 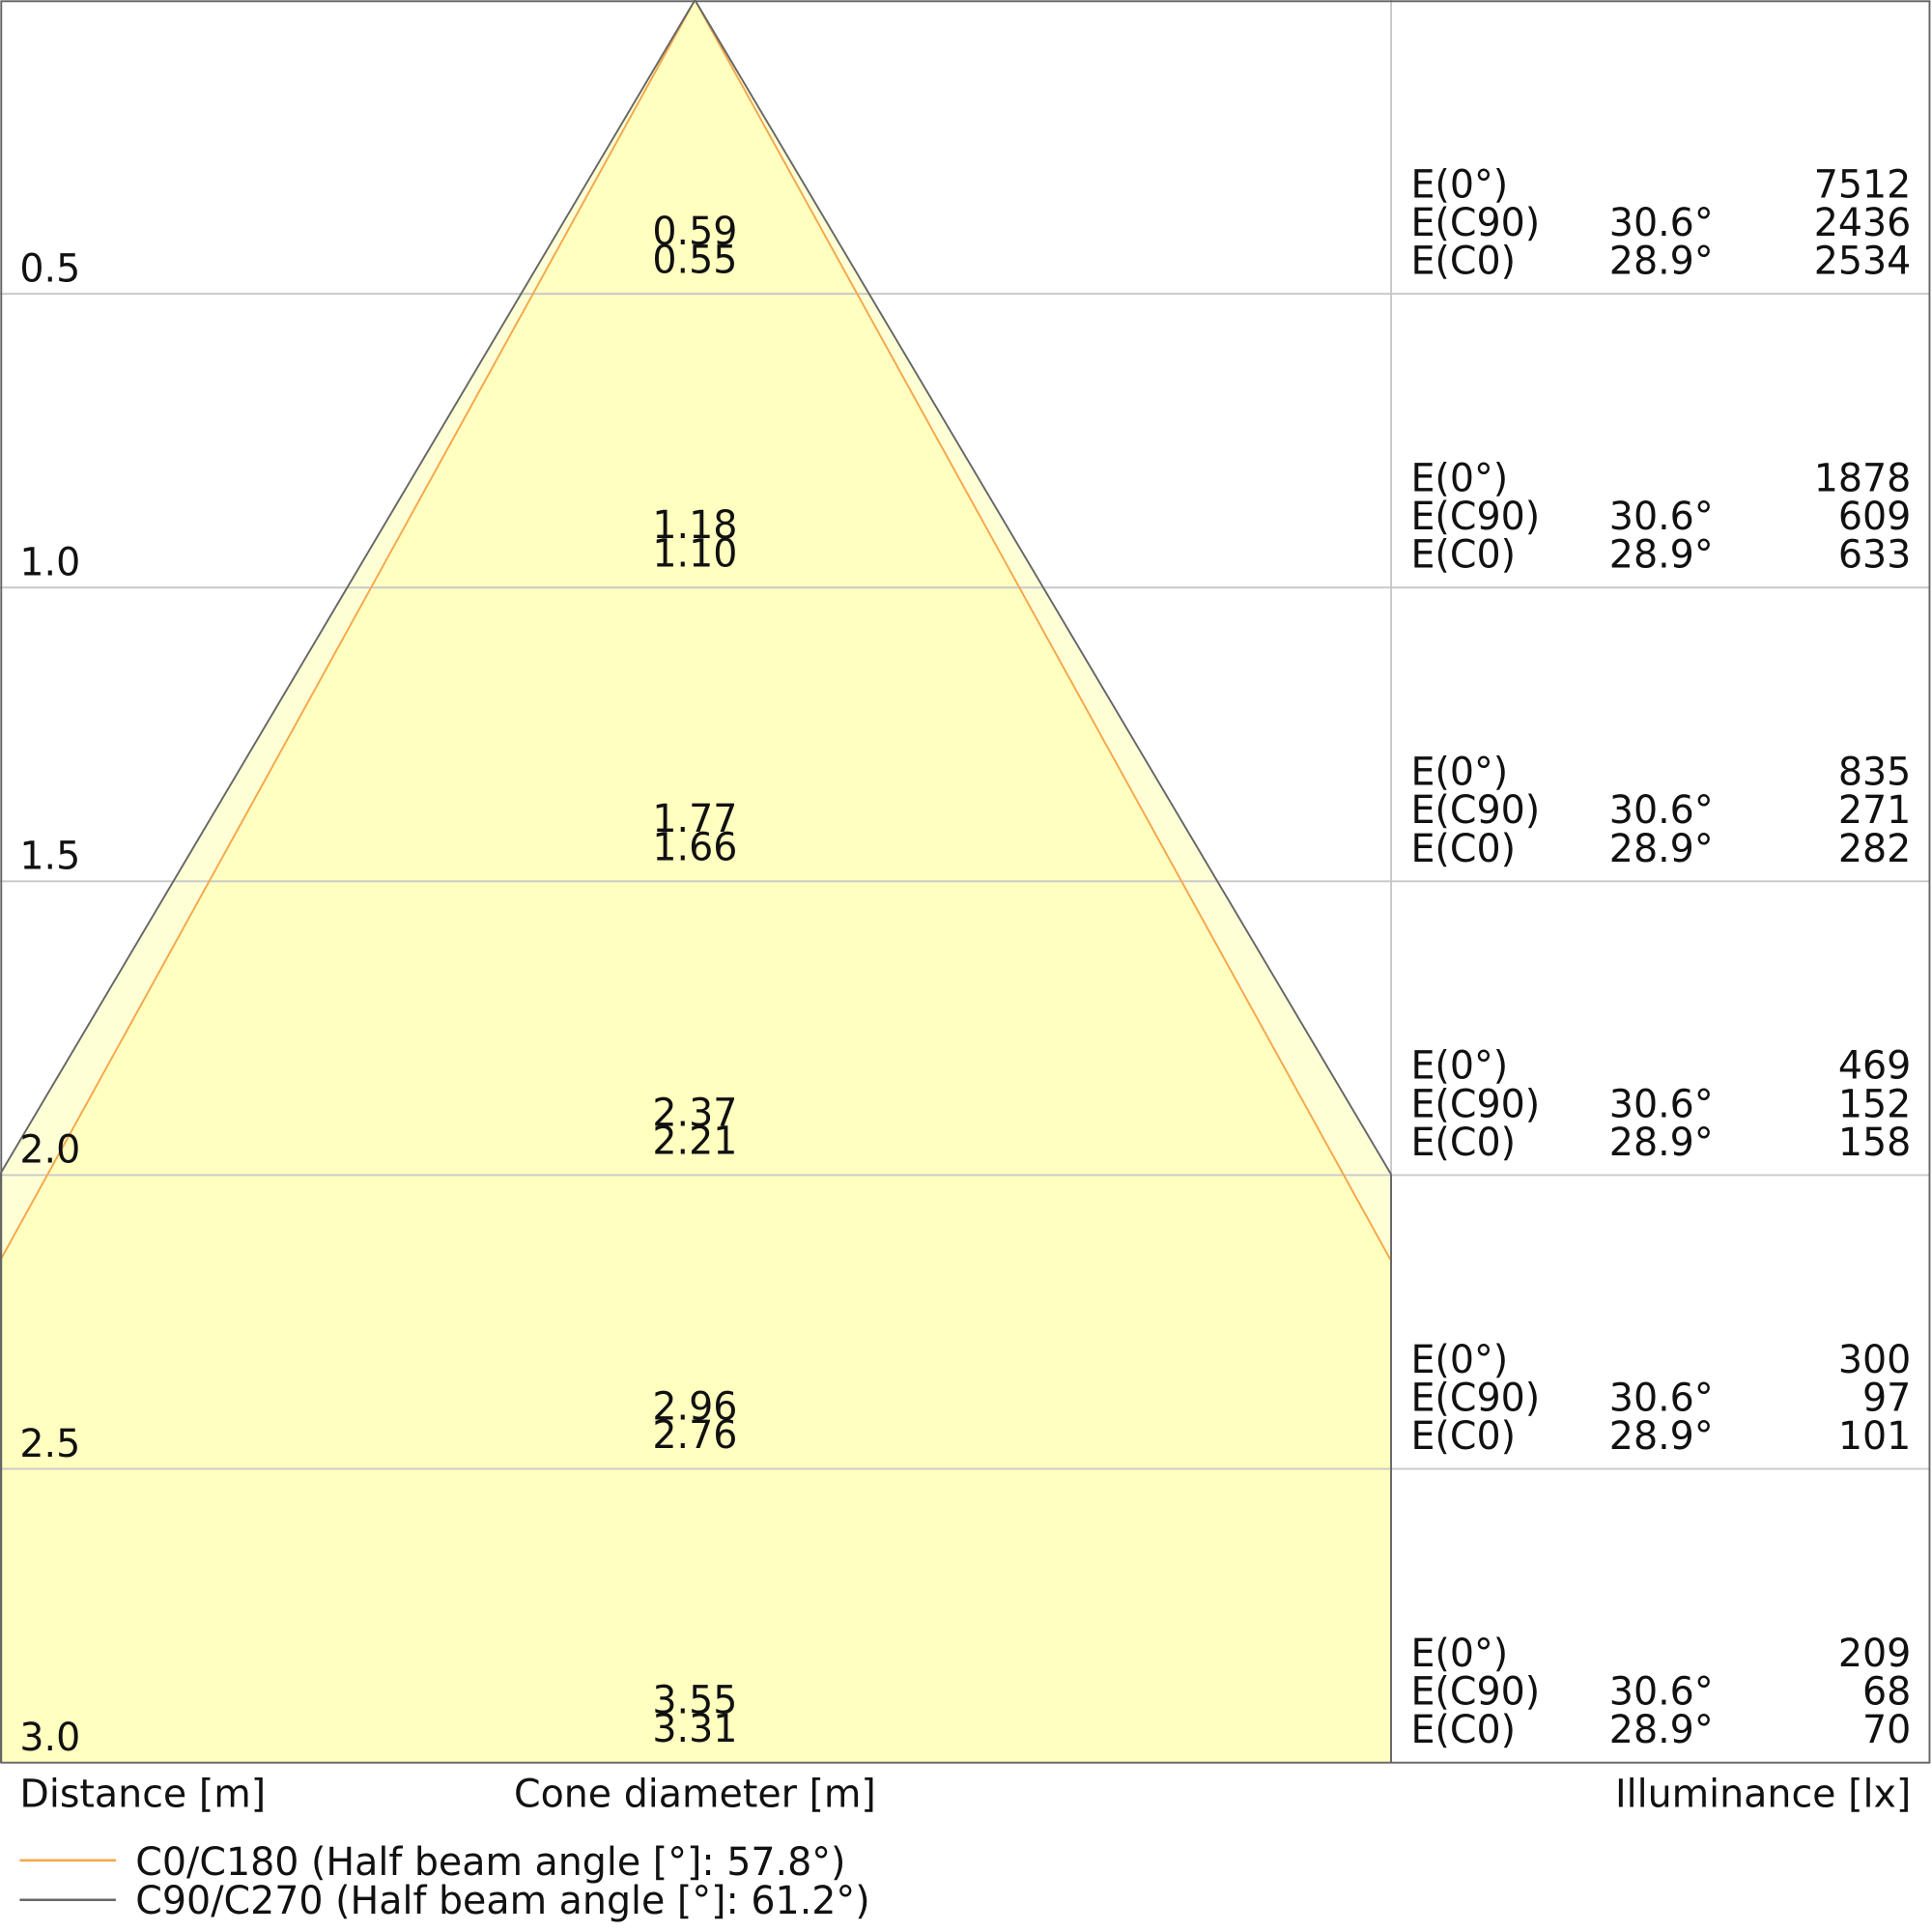 What do you see at coordinates (1863, 184) in the screenshot?
I see `illuminance-value: 7512` at bounding box center [1863, 184].